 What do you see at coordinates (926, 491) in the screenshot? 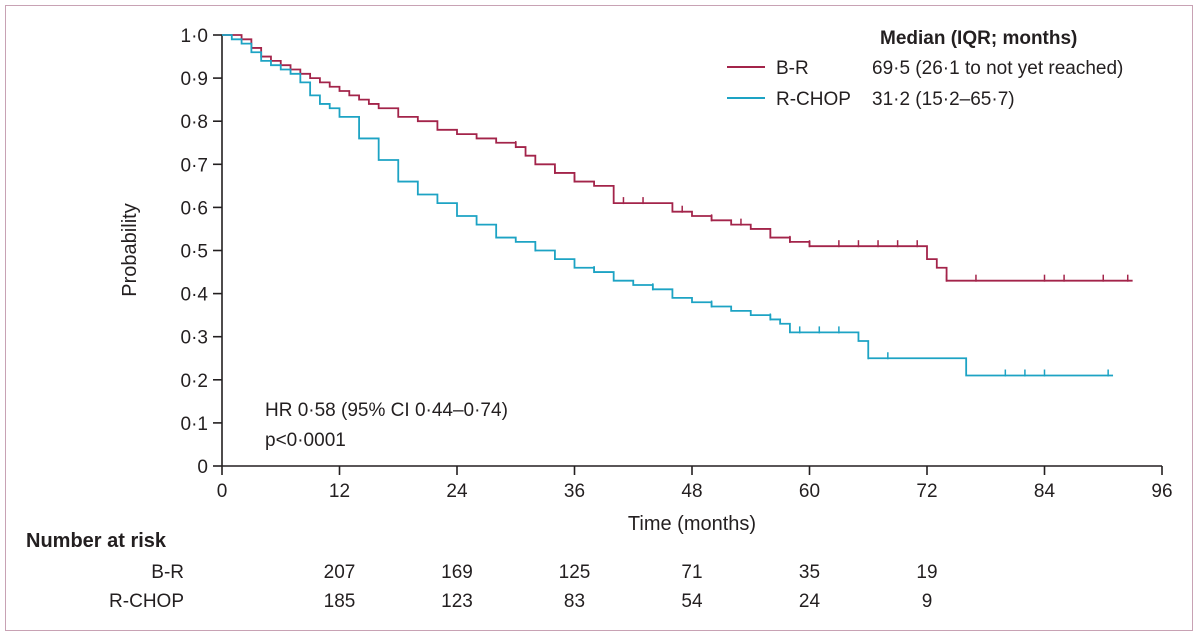
I see `x-tick-label: 72` at bounding box center [926, 491].